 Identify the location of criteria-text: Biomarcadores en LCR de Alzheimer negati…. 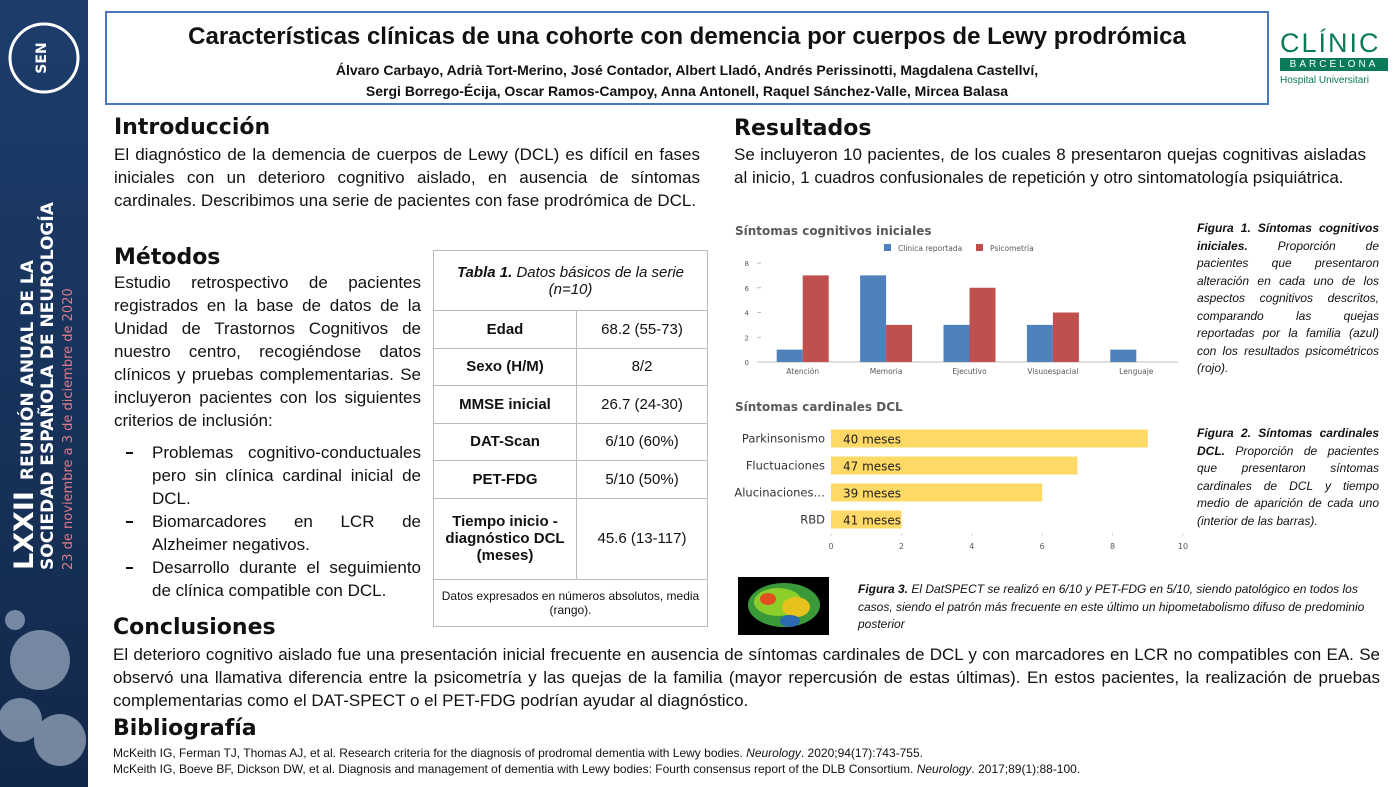
(286, 533).